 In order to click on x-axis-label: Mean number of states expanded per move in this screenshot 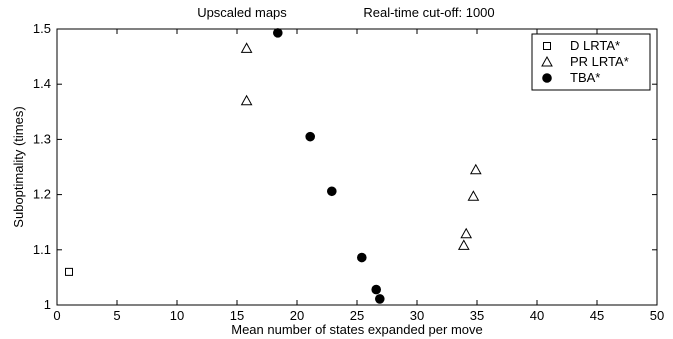, I will do `click(356, 329)`.